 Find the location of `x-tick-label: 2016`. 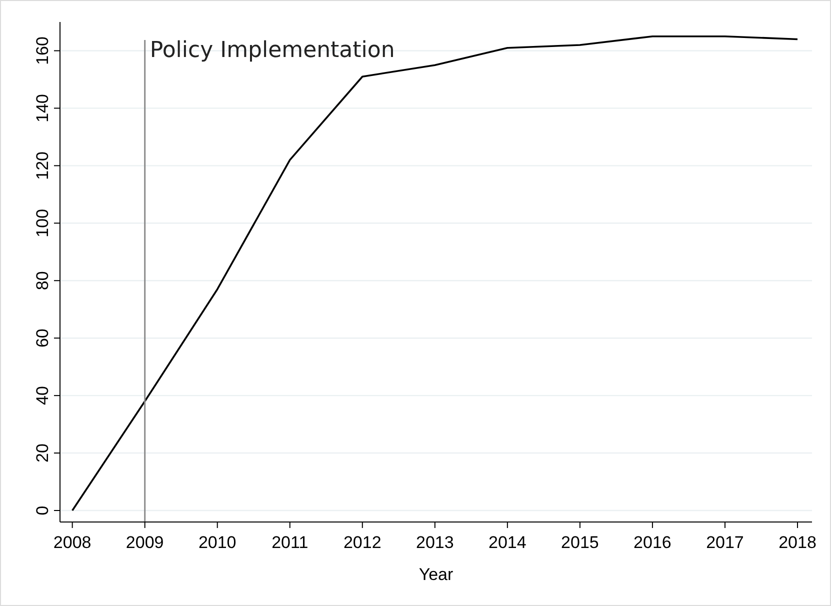

x-tick-label: 2016 is located at coordinates (653, 542).